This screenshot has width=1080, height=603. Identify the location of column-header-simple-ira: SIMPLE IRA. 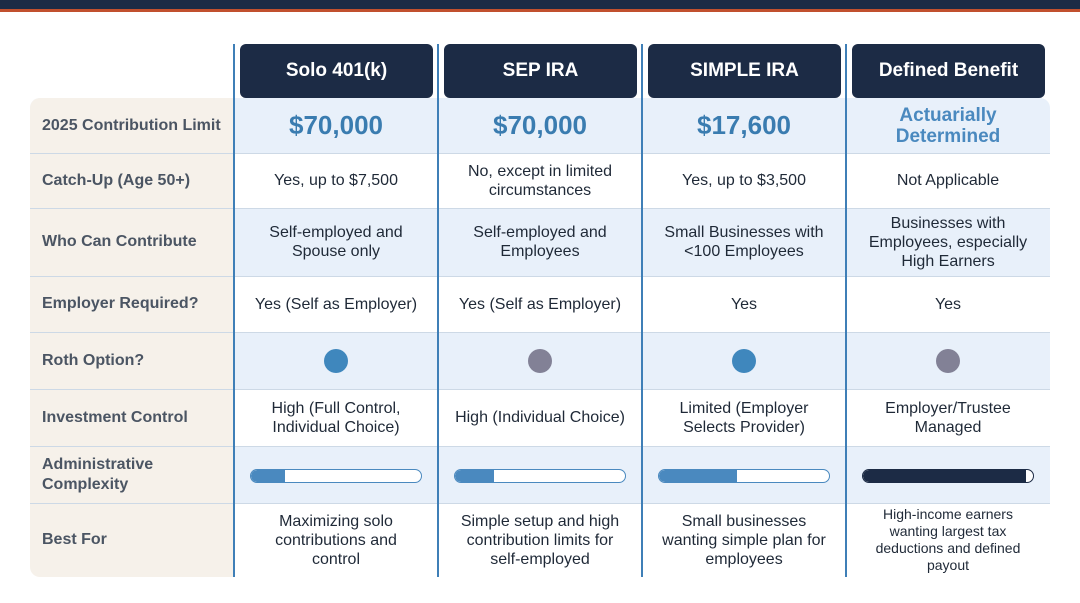
(744, 71).